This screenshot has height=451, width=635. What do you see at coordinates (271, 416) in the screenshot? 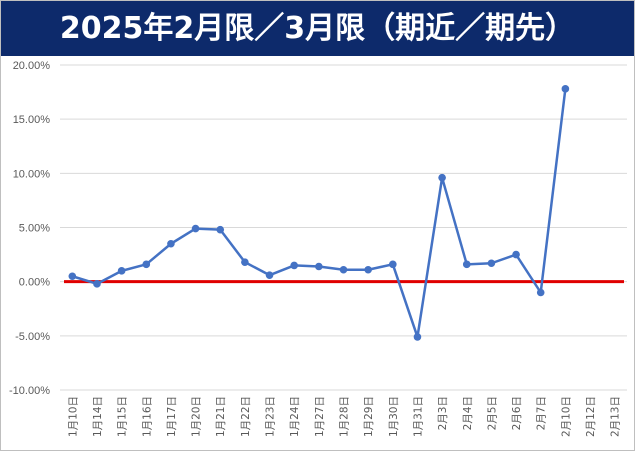
I see `x-tick-label: 1月23日` at bounding box center [271, 416].